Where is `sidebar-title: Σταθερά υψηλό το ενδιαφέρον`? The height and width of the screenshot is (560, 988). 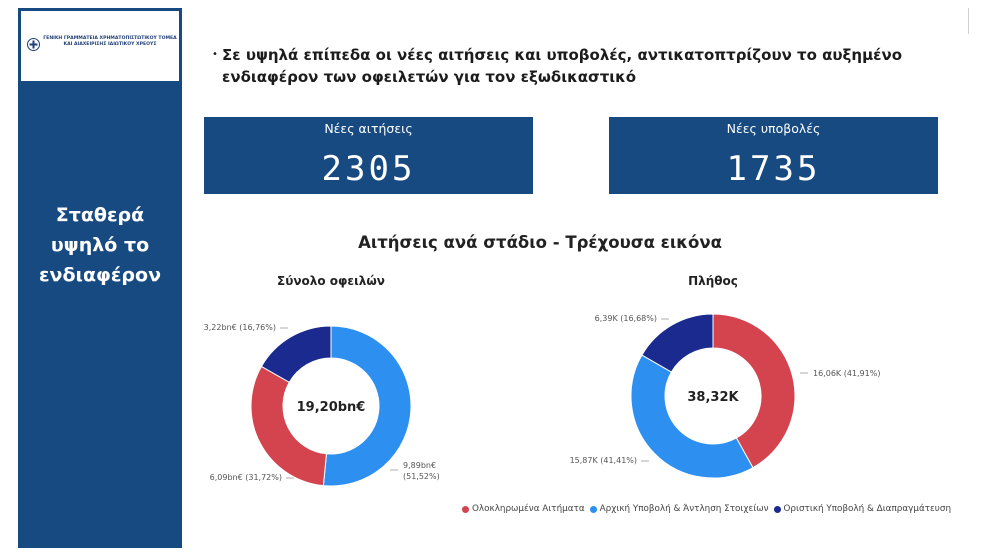
sidebar-title: Σταθερά υψηλό το ενδιαφέρον is located at coordinates (100, 245).